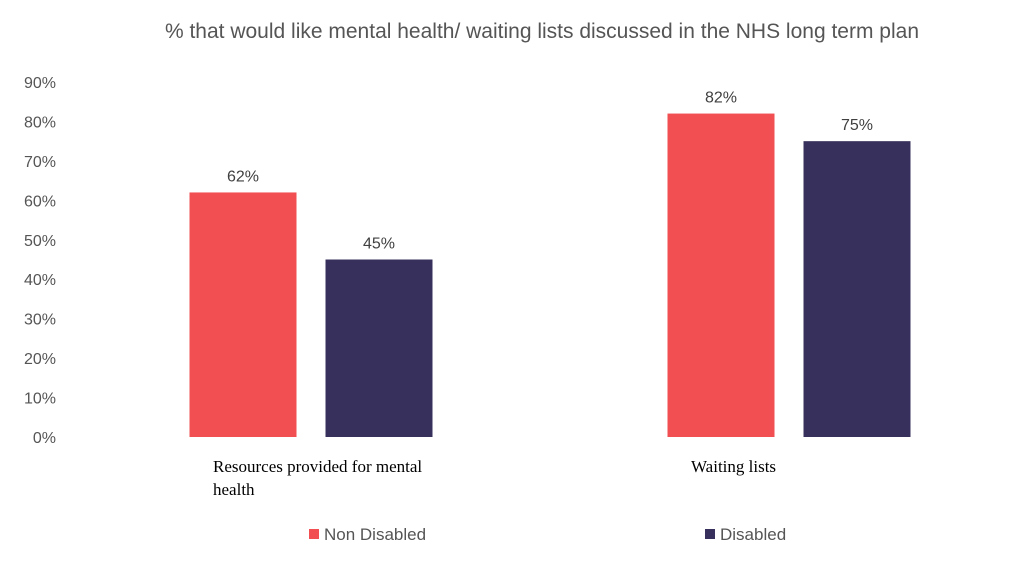 Image resolution: width=1024 pixels, height=564 pixels. I want to click on y-tick-label: 30%, so click(40, 320).